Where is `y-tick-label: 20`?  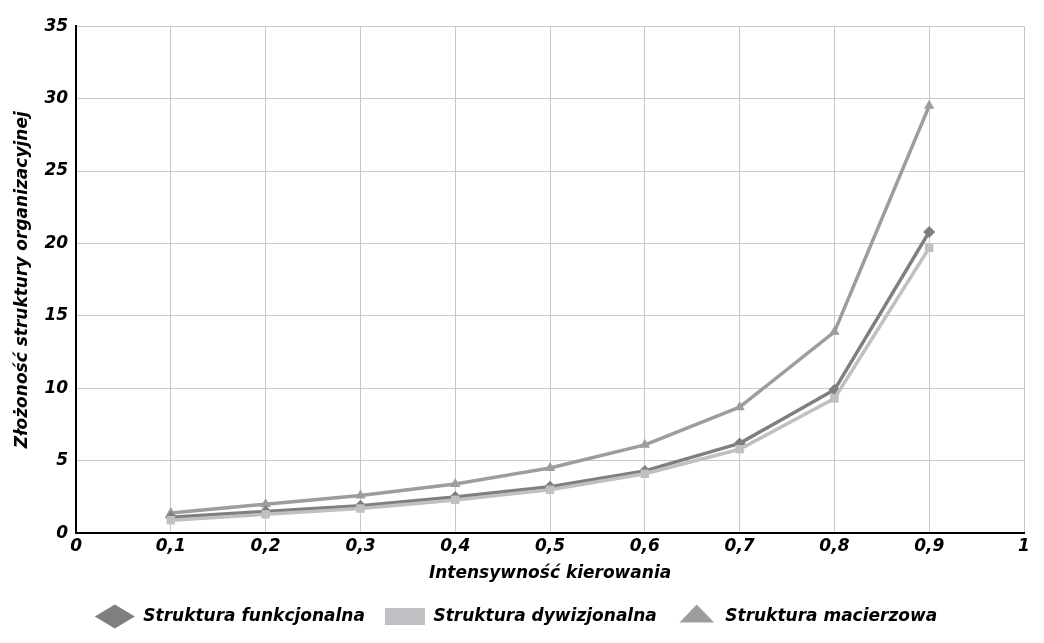 y-tick-label: 20 is located at coordinates (56, 241).